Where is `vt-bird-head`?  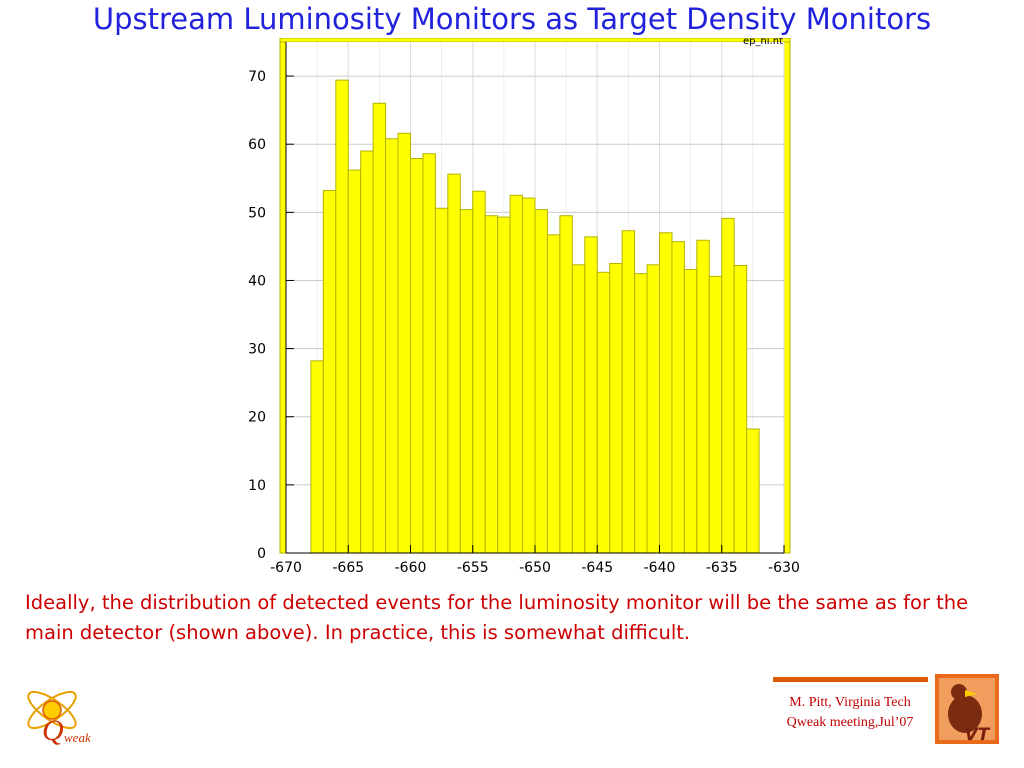 vt-bird-head is located at coordinates (959, 692).